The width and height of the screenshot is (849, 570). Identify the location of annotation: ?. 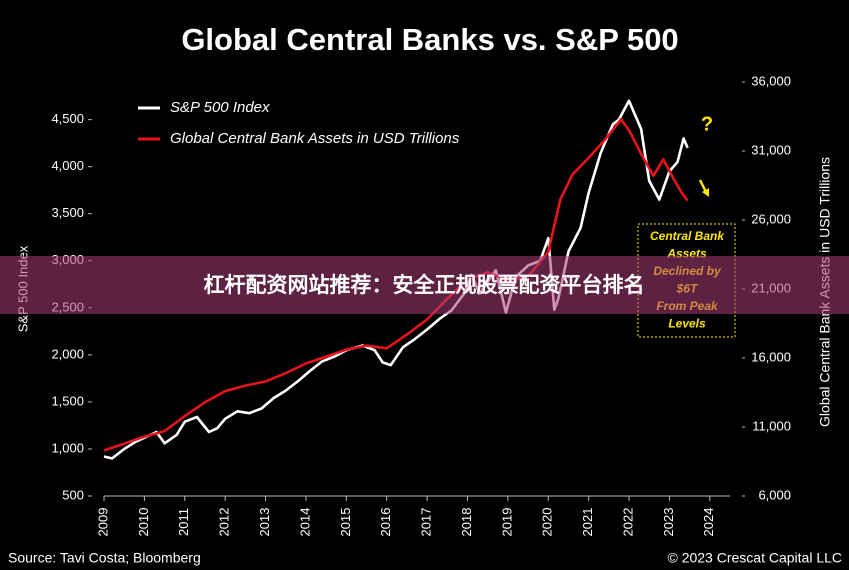
(707, 124).